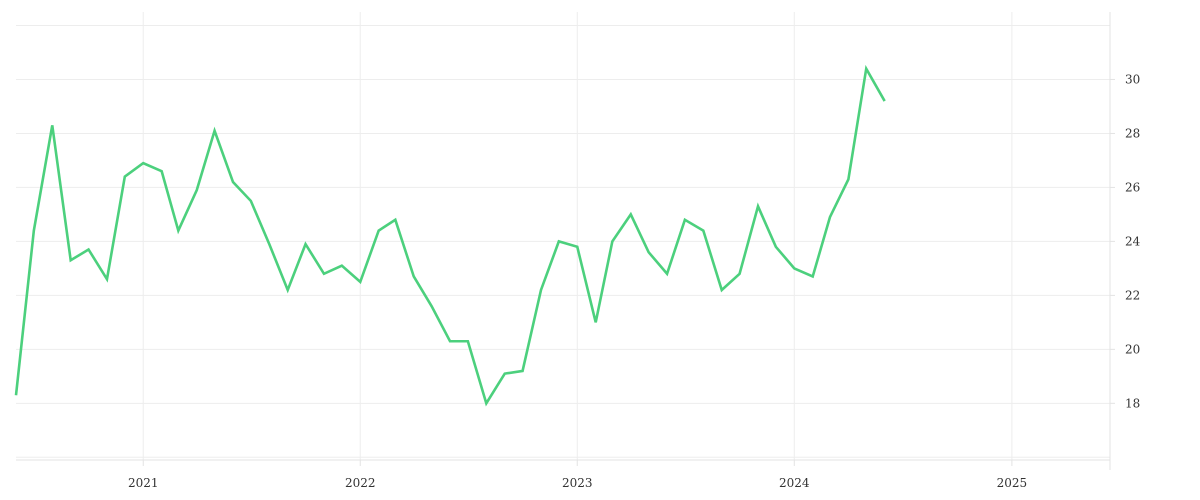 This screenshot has width=1200, height=500. Describe the element at coordinates (1132, 79) in the screenshot. I see `y-tick-label: 30` at that location.